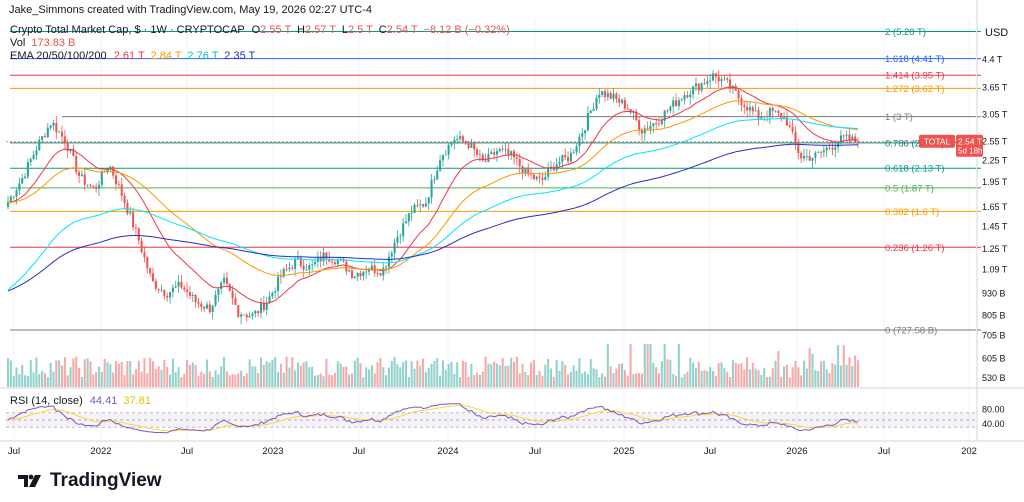 The image size is (1024, 502). Describe the element at coordinates (42, 43) in the screenshot. I see `volume-row: Vol 173.83 B` at that location.